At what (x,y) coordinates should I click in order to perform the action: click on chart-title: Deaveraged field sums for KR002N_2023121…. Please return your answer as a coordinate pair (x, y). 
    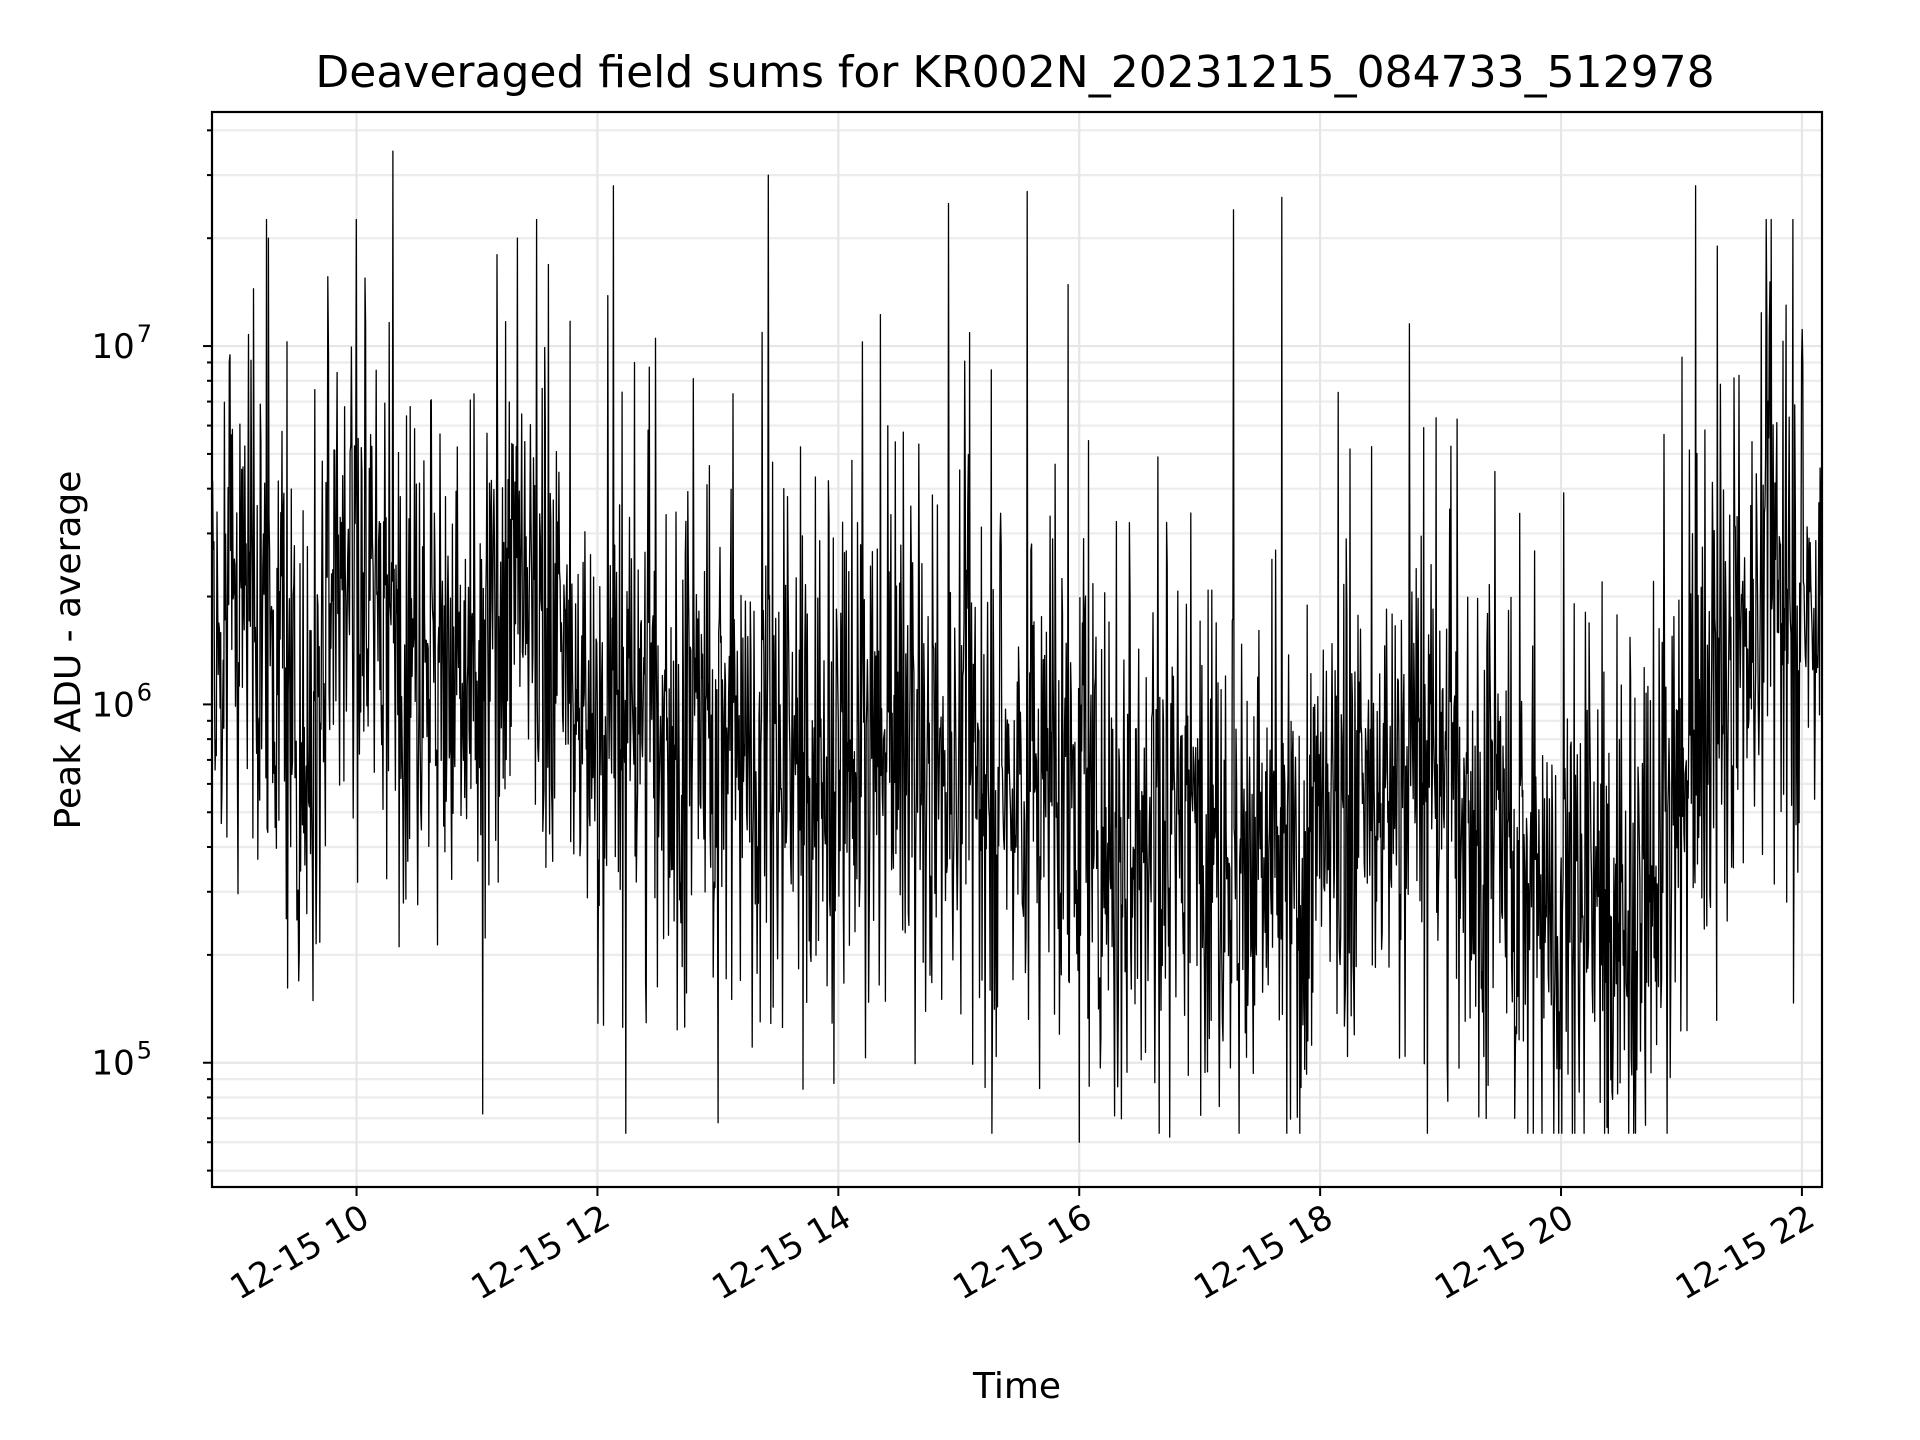
    Looking at the image, I should click on (1014, 72).